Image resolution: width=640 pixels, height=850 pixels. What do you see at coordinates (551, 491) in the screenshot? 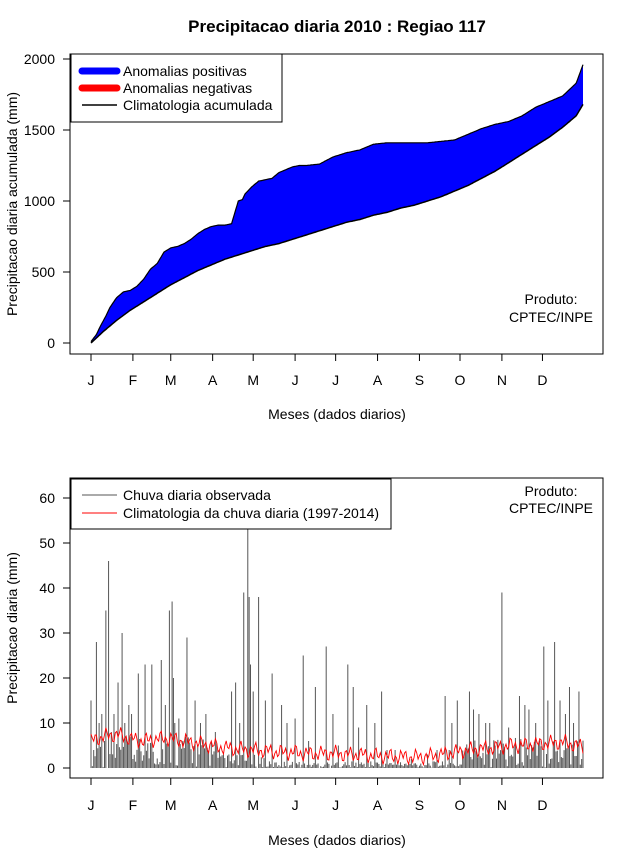
I see `bottom-credit-line1: Produto:` at bounding box center [551, 491].